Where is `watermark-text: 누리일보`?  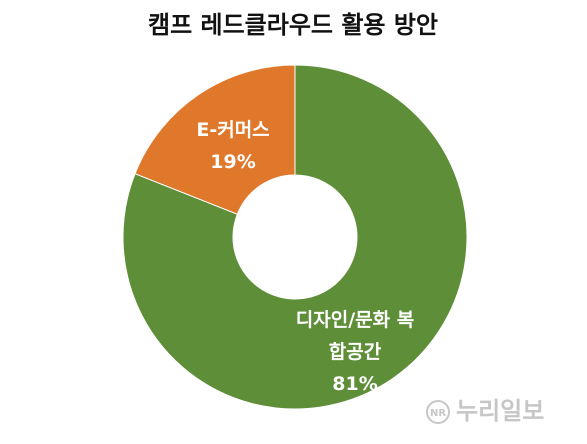
watermark-text: 누리일보 is located at coordinates (500, 411).